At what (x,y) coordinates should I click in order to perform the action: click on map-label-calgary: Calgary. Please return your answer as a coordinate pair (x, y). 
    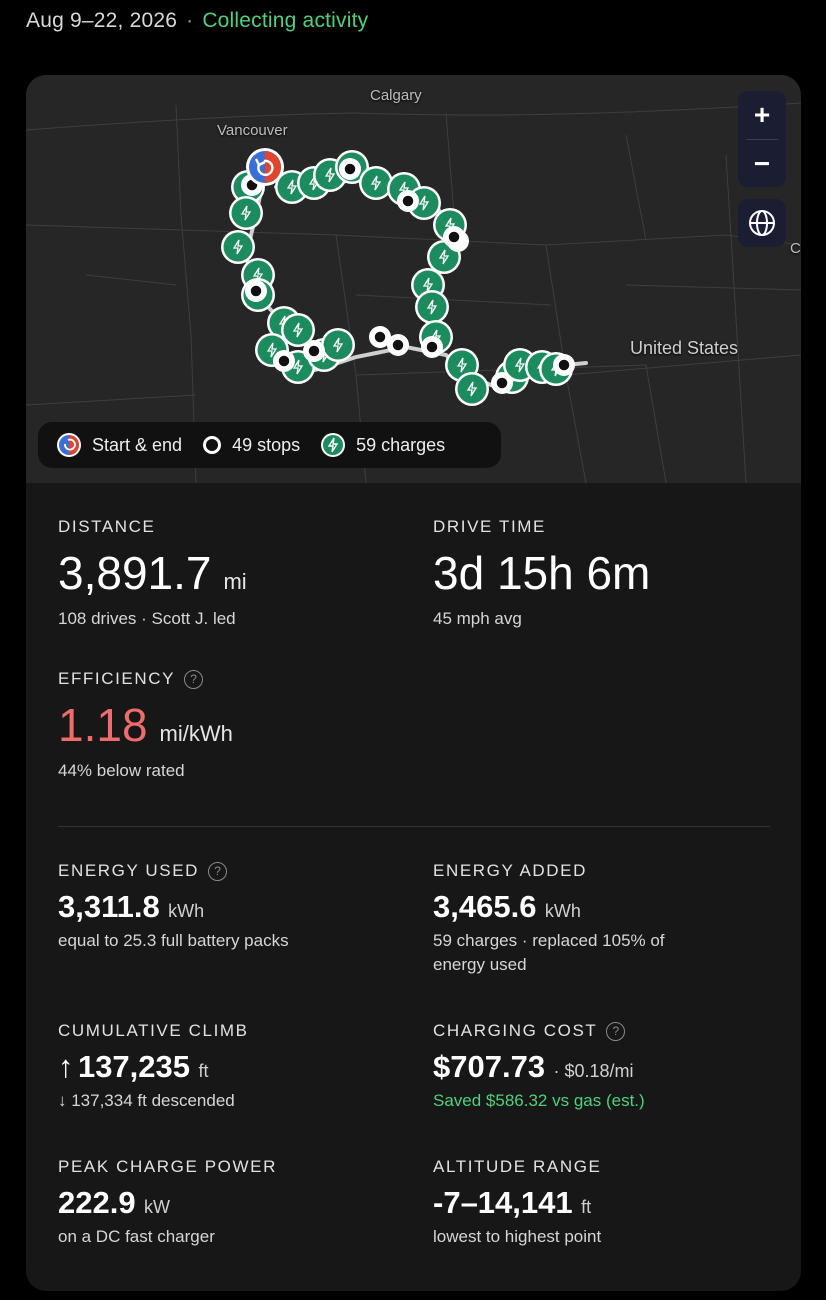
    Looking at the image, I should click on (396, 95).